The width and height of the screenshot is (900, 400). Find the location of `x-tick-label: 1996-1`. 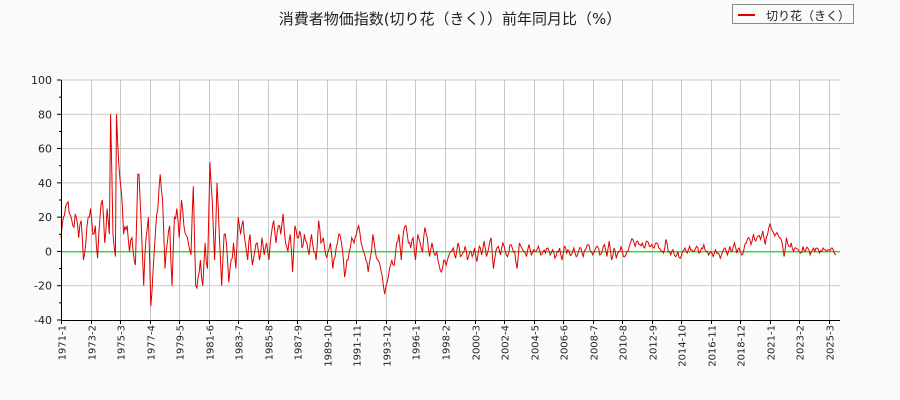

x-tick-label: 1996-1 is located at coordinates (417, 342).